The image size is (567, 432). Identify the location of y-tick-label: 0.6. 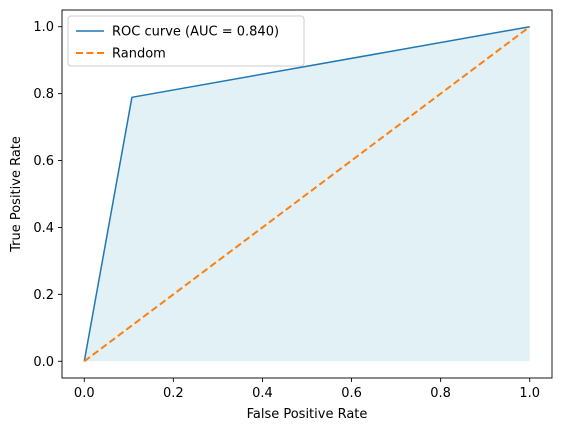
(43, 161).